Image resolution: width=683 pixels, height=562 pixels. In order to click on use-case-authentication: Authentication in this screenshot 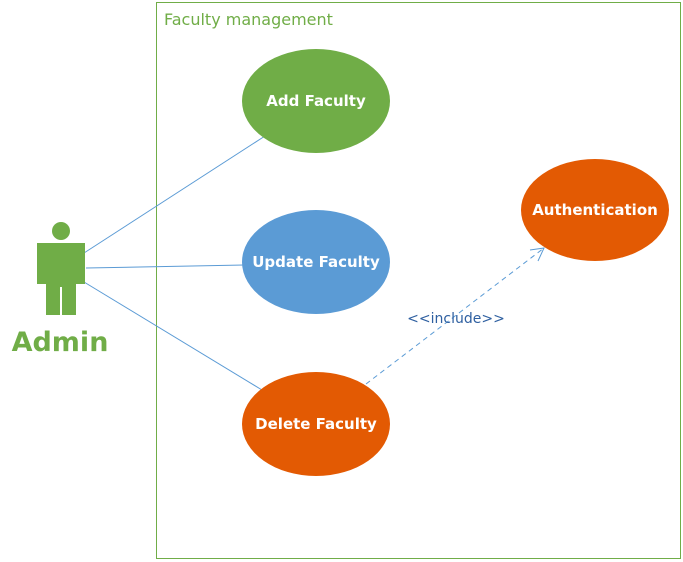, I will do `click(595, 210)`.